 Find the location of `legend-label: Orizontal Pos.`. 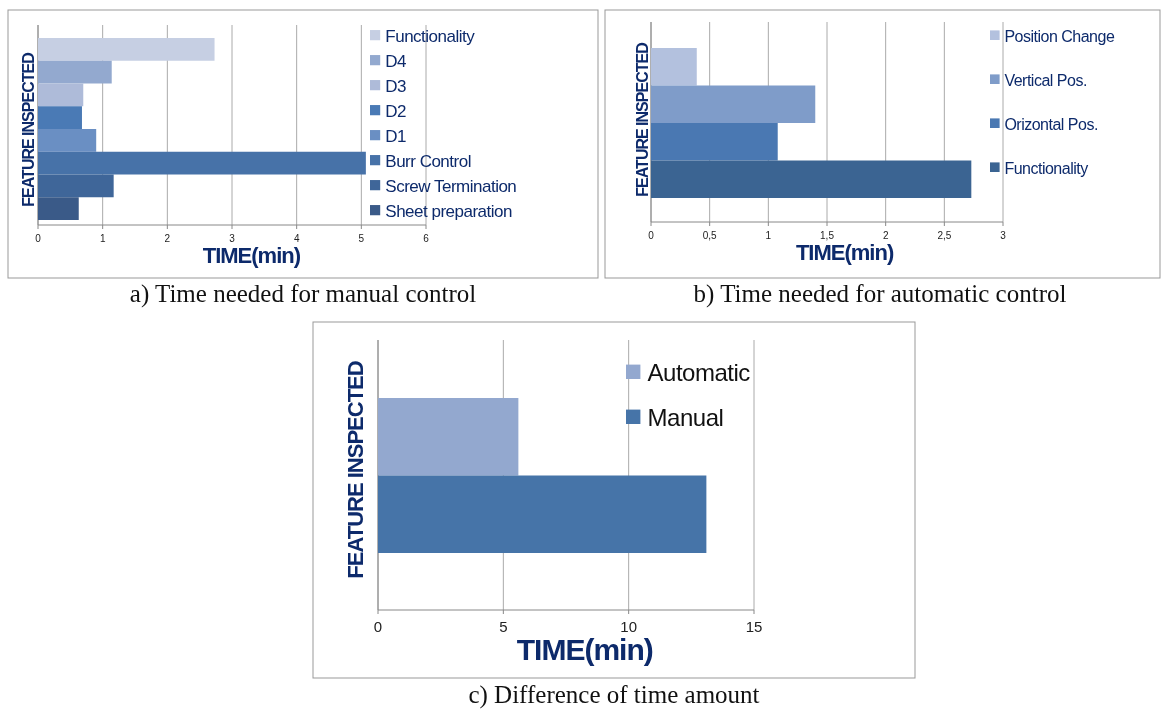

legend-label: Orizontal Pos. is located at coordinates (1051, 124).